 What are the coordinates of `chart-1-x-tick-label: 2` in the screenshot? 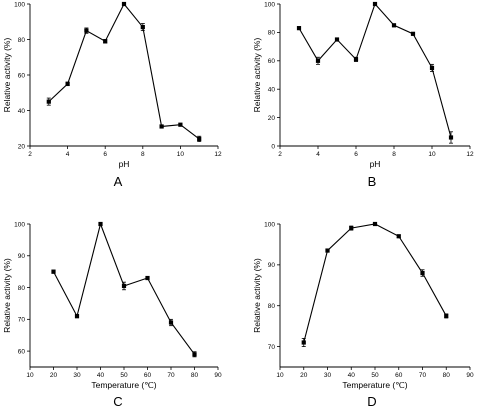 It's located at (280, 154).